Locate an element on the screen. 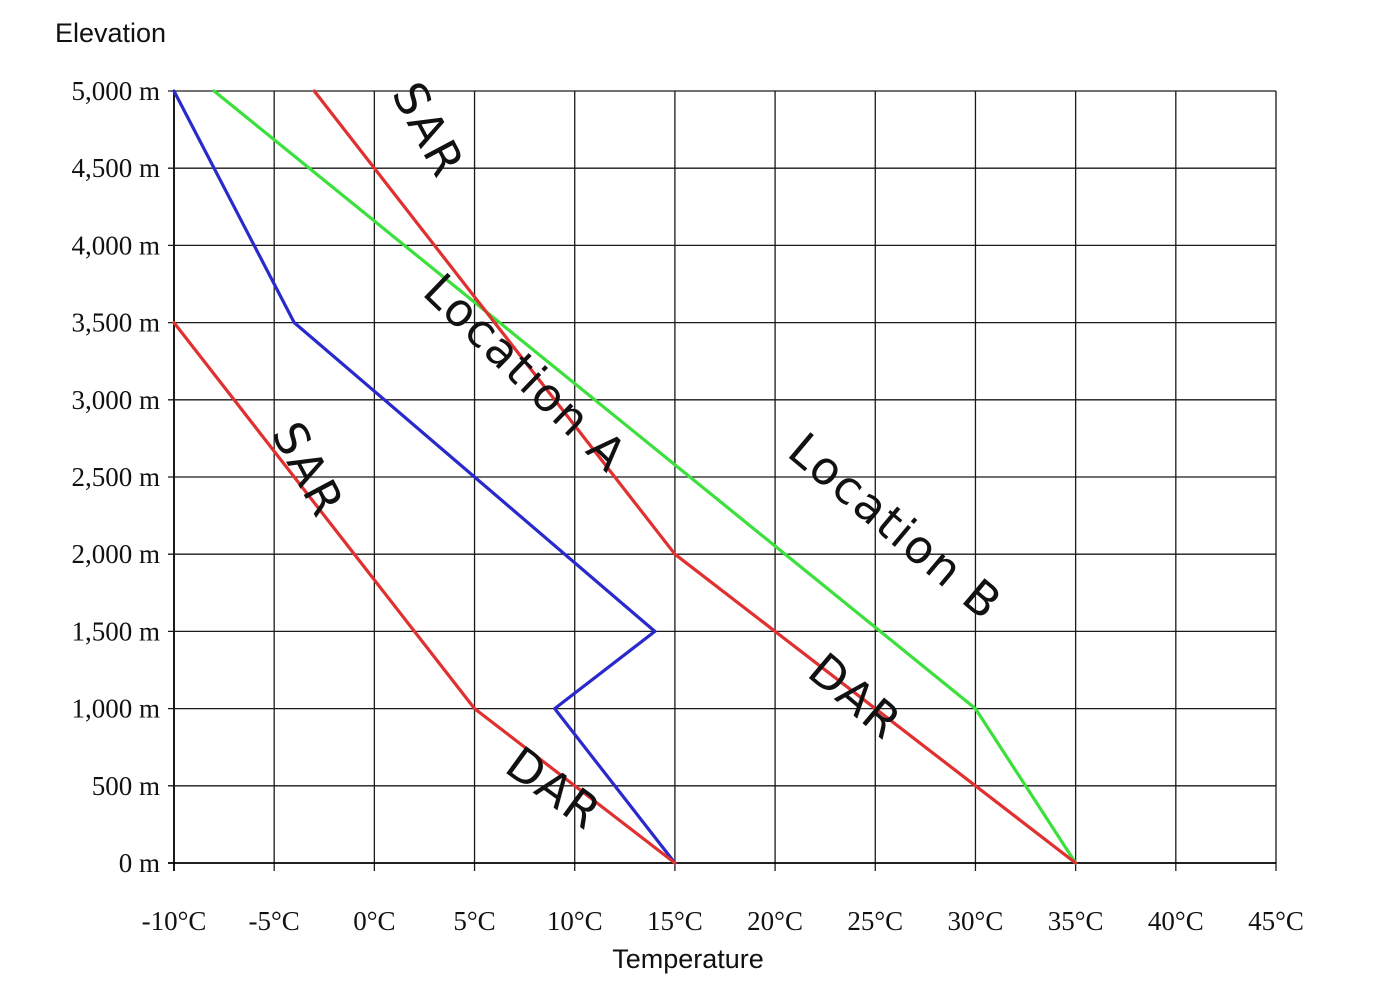  y-tick-label: 3,000 m is located at coordinates (115, 400).